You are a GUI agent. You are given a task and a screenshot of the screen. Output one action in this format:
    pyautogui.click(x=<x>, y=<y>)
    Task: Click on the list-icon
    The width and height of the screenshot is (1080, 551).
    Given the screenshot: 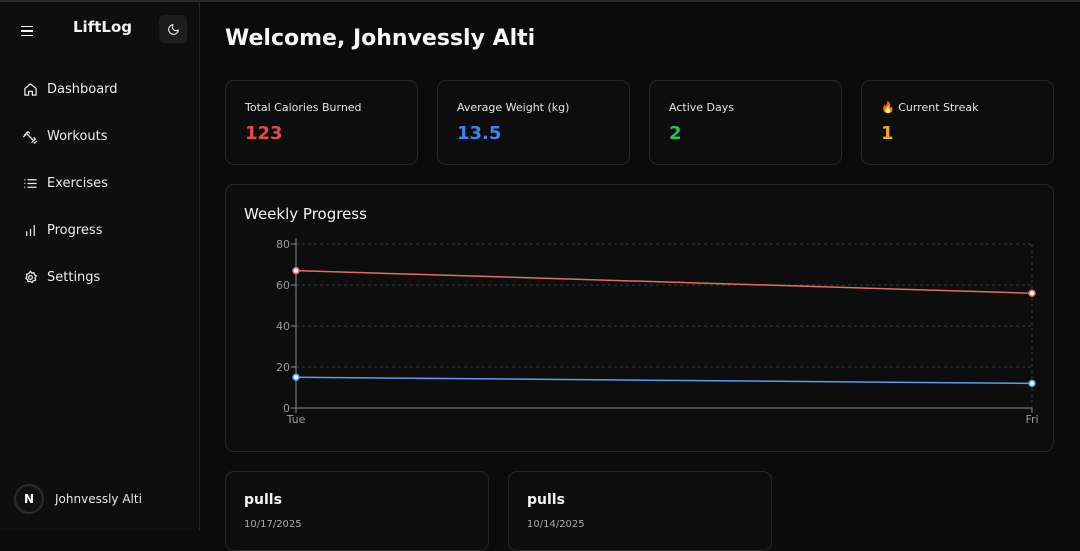 What is the action you would take?
    pyautogui.click(x=30, y=184)
    